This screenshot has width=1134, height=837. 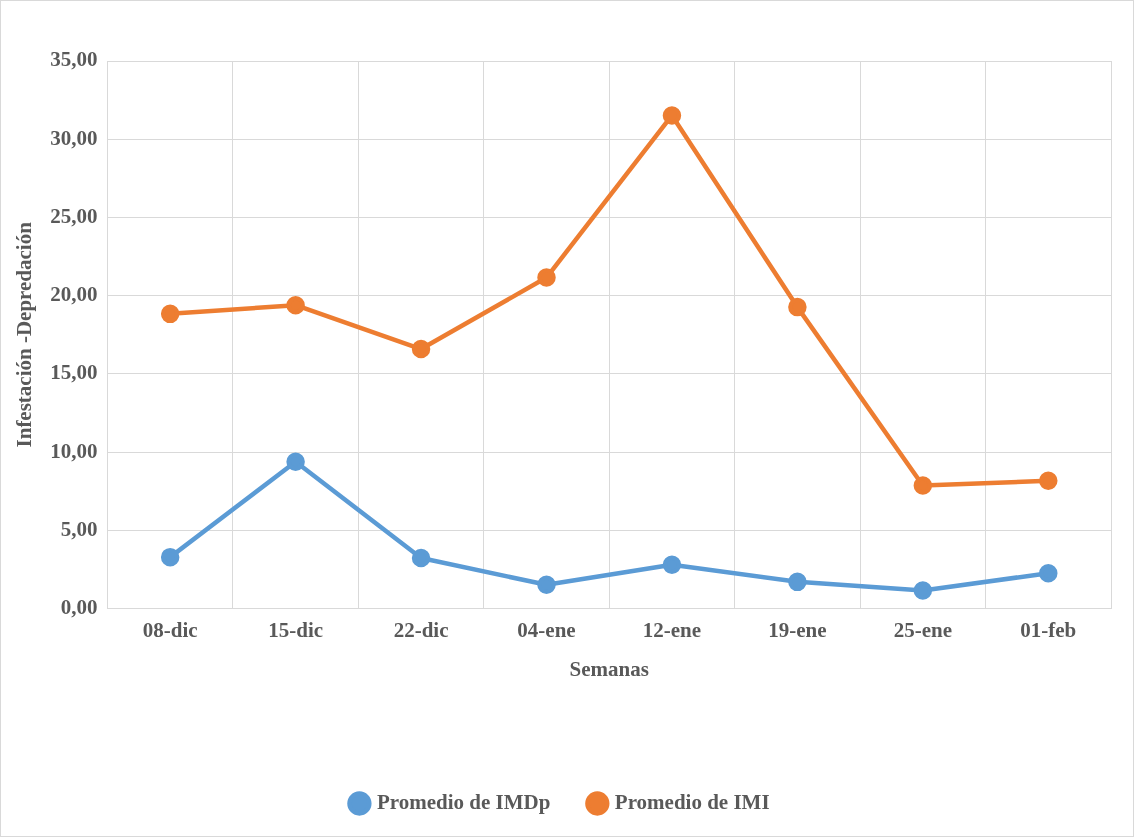 What do you see at coordinates (672, 629) in the screenshot?
I see `x-tick-label: 12-ene` at bounding box center [672, 629].